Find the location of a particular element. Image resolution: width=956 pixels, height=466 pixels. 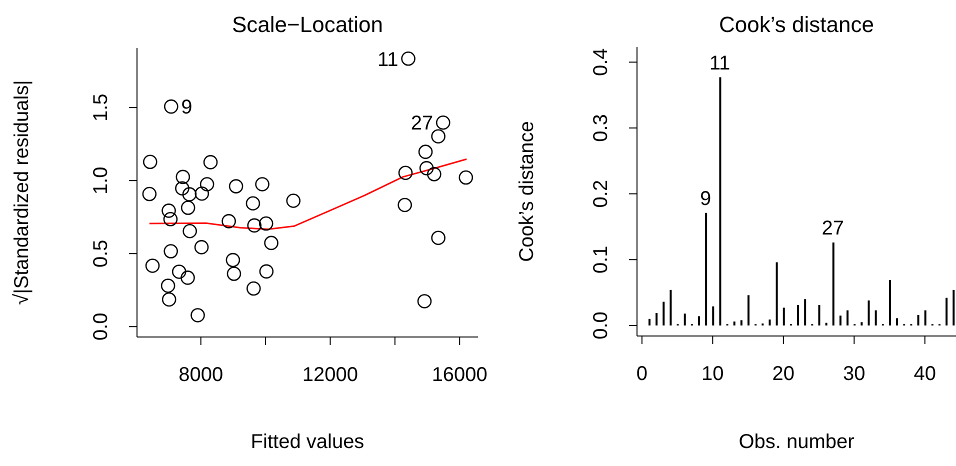

x-tick-label: 30 is located at coordinates (854, 374).